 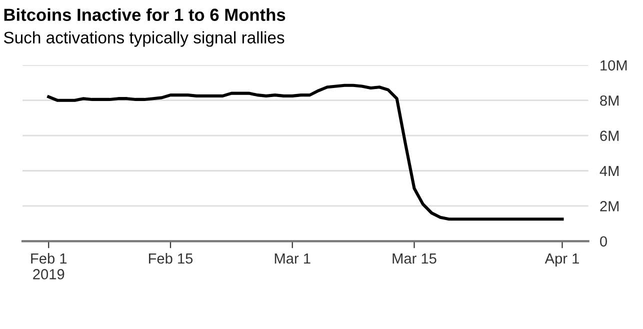 What do you see at coordinates (49, 266) in the screenshot?
I see `x-tick-label: Feb 1 2019` at bounding box center [49, 266].